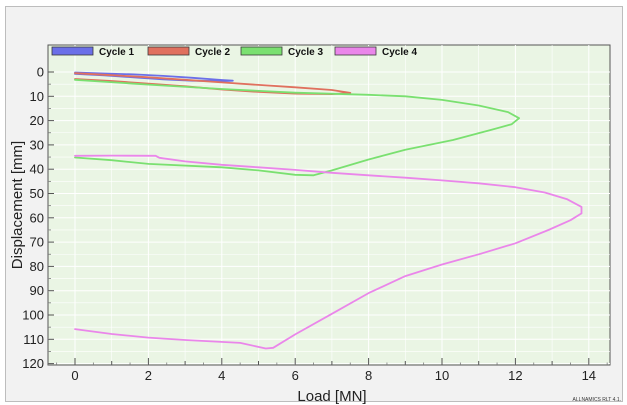  I want to click on legend: Cycle 1 Cycle 2 Cycle 3 Cycle 4, so click(234, 52).